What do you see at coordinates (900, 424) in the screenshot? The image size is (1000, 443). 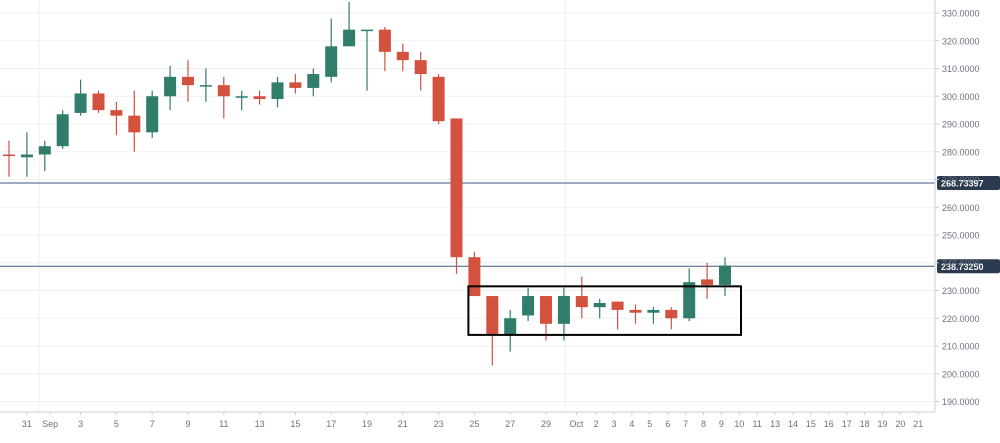 I see `x-tick-label: 20` at bounding box center [900, 424].